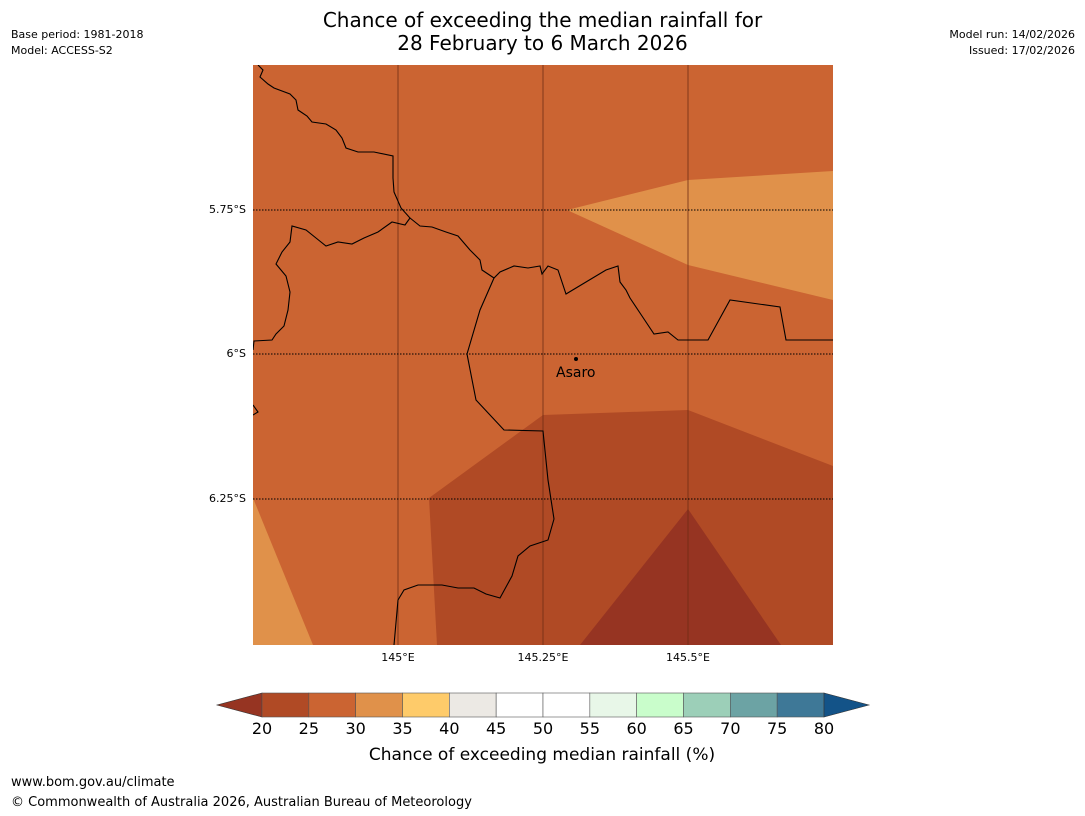 This screenshot has width=1085, height=816. I want to click on colorbar-tick-25: 25, so click(308, 728).